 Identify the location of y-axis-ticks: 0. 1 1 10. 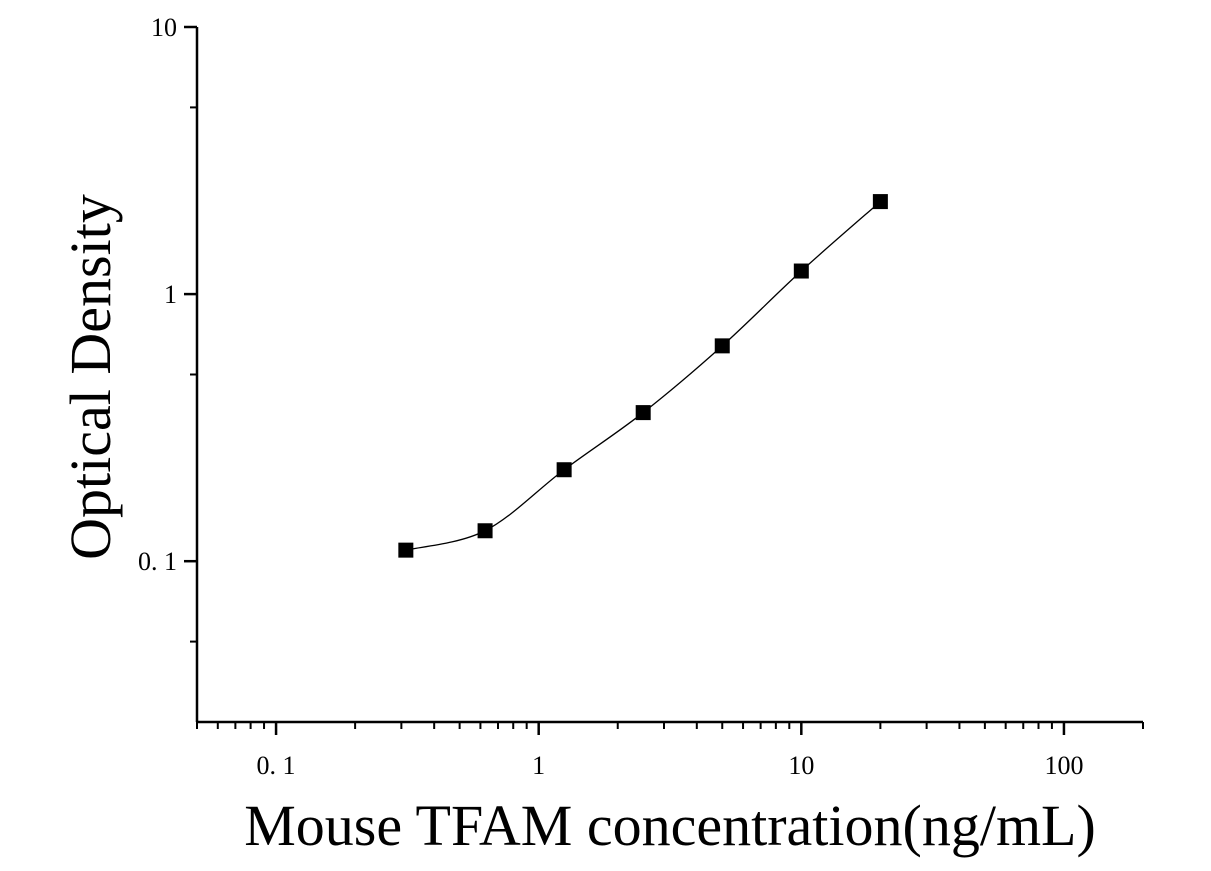
(167, 328).